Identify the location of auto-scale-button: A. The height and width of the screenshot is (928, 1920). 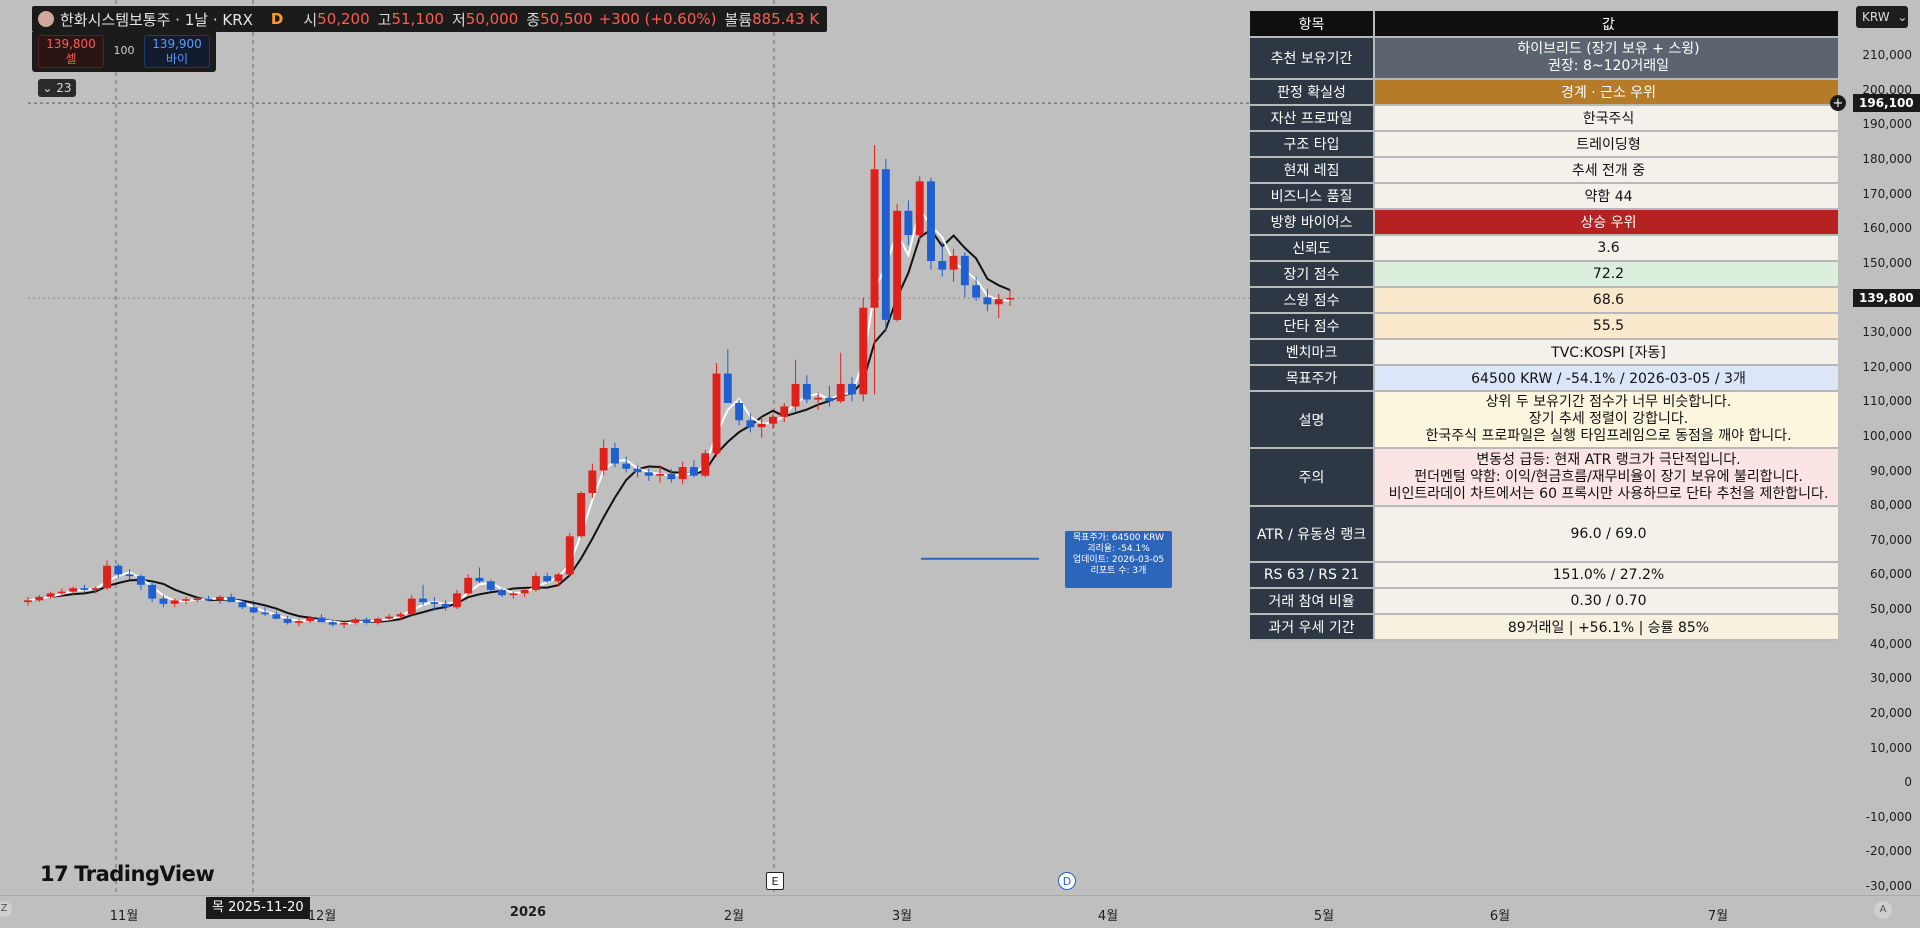
(1883, 910).